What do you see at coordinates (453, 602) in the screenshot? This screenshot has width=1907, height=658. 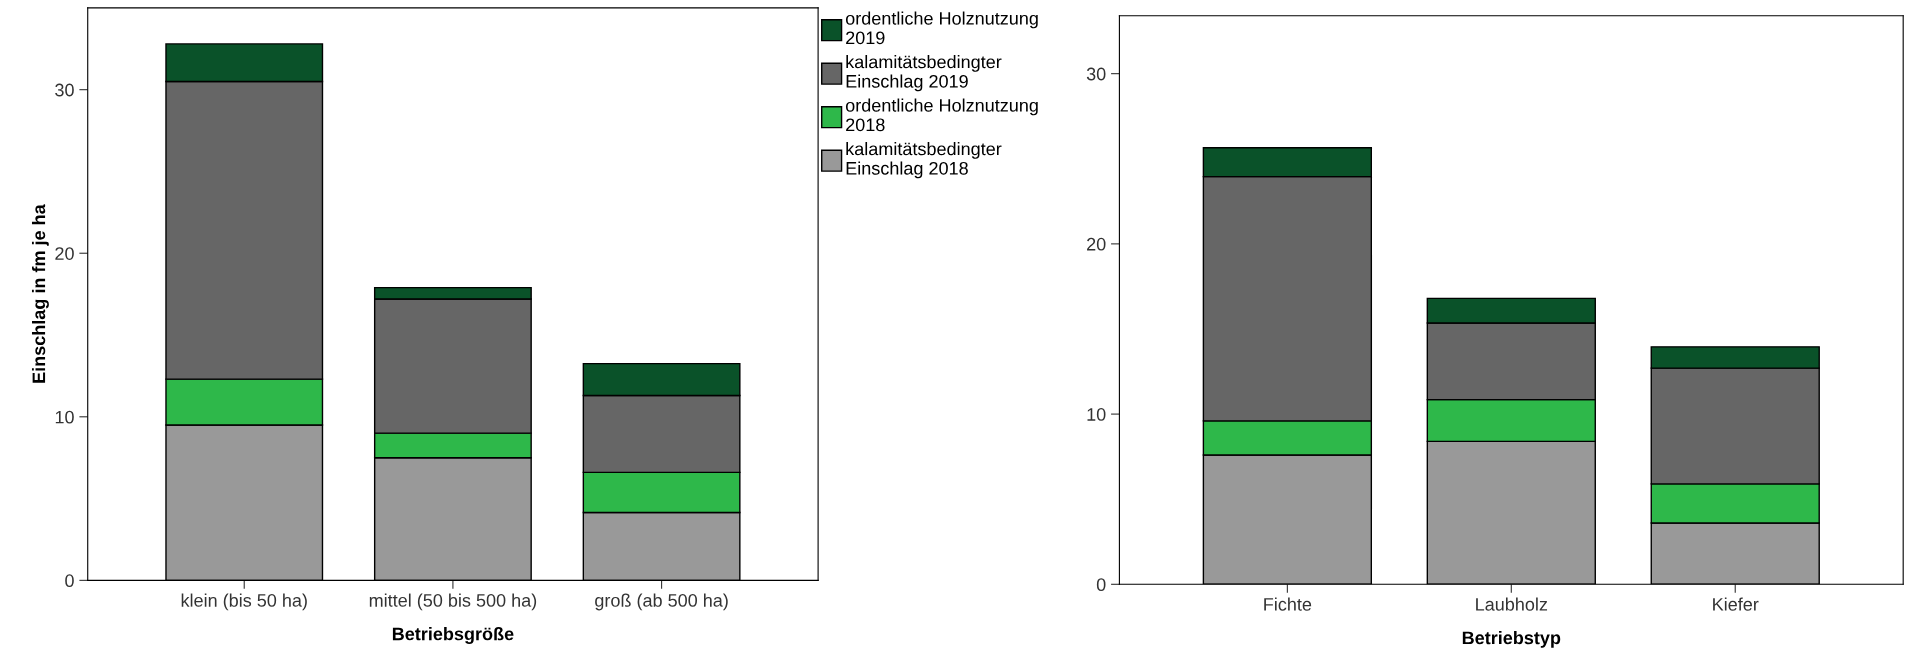 I see `x-tick-label: mittel (50 bis 500 ha)` at bounding box center [453, 602].